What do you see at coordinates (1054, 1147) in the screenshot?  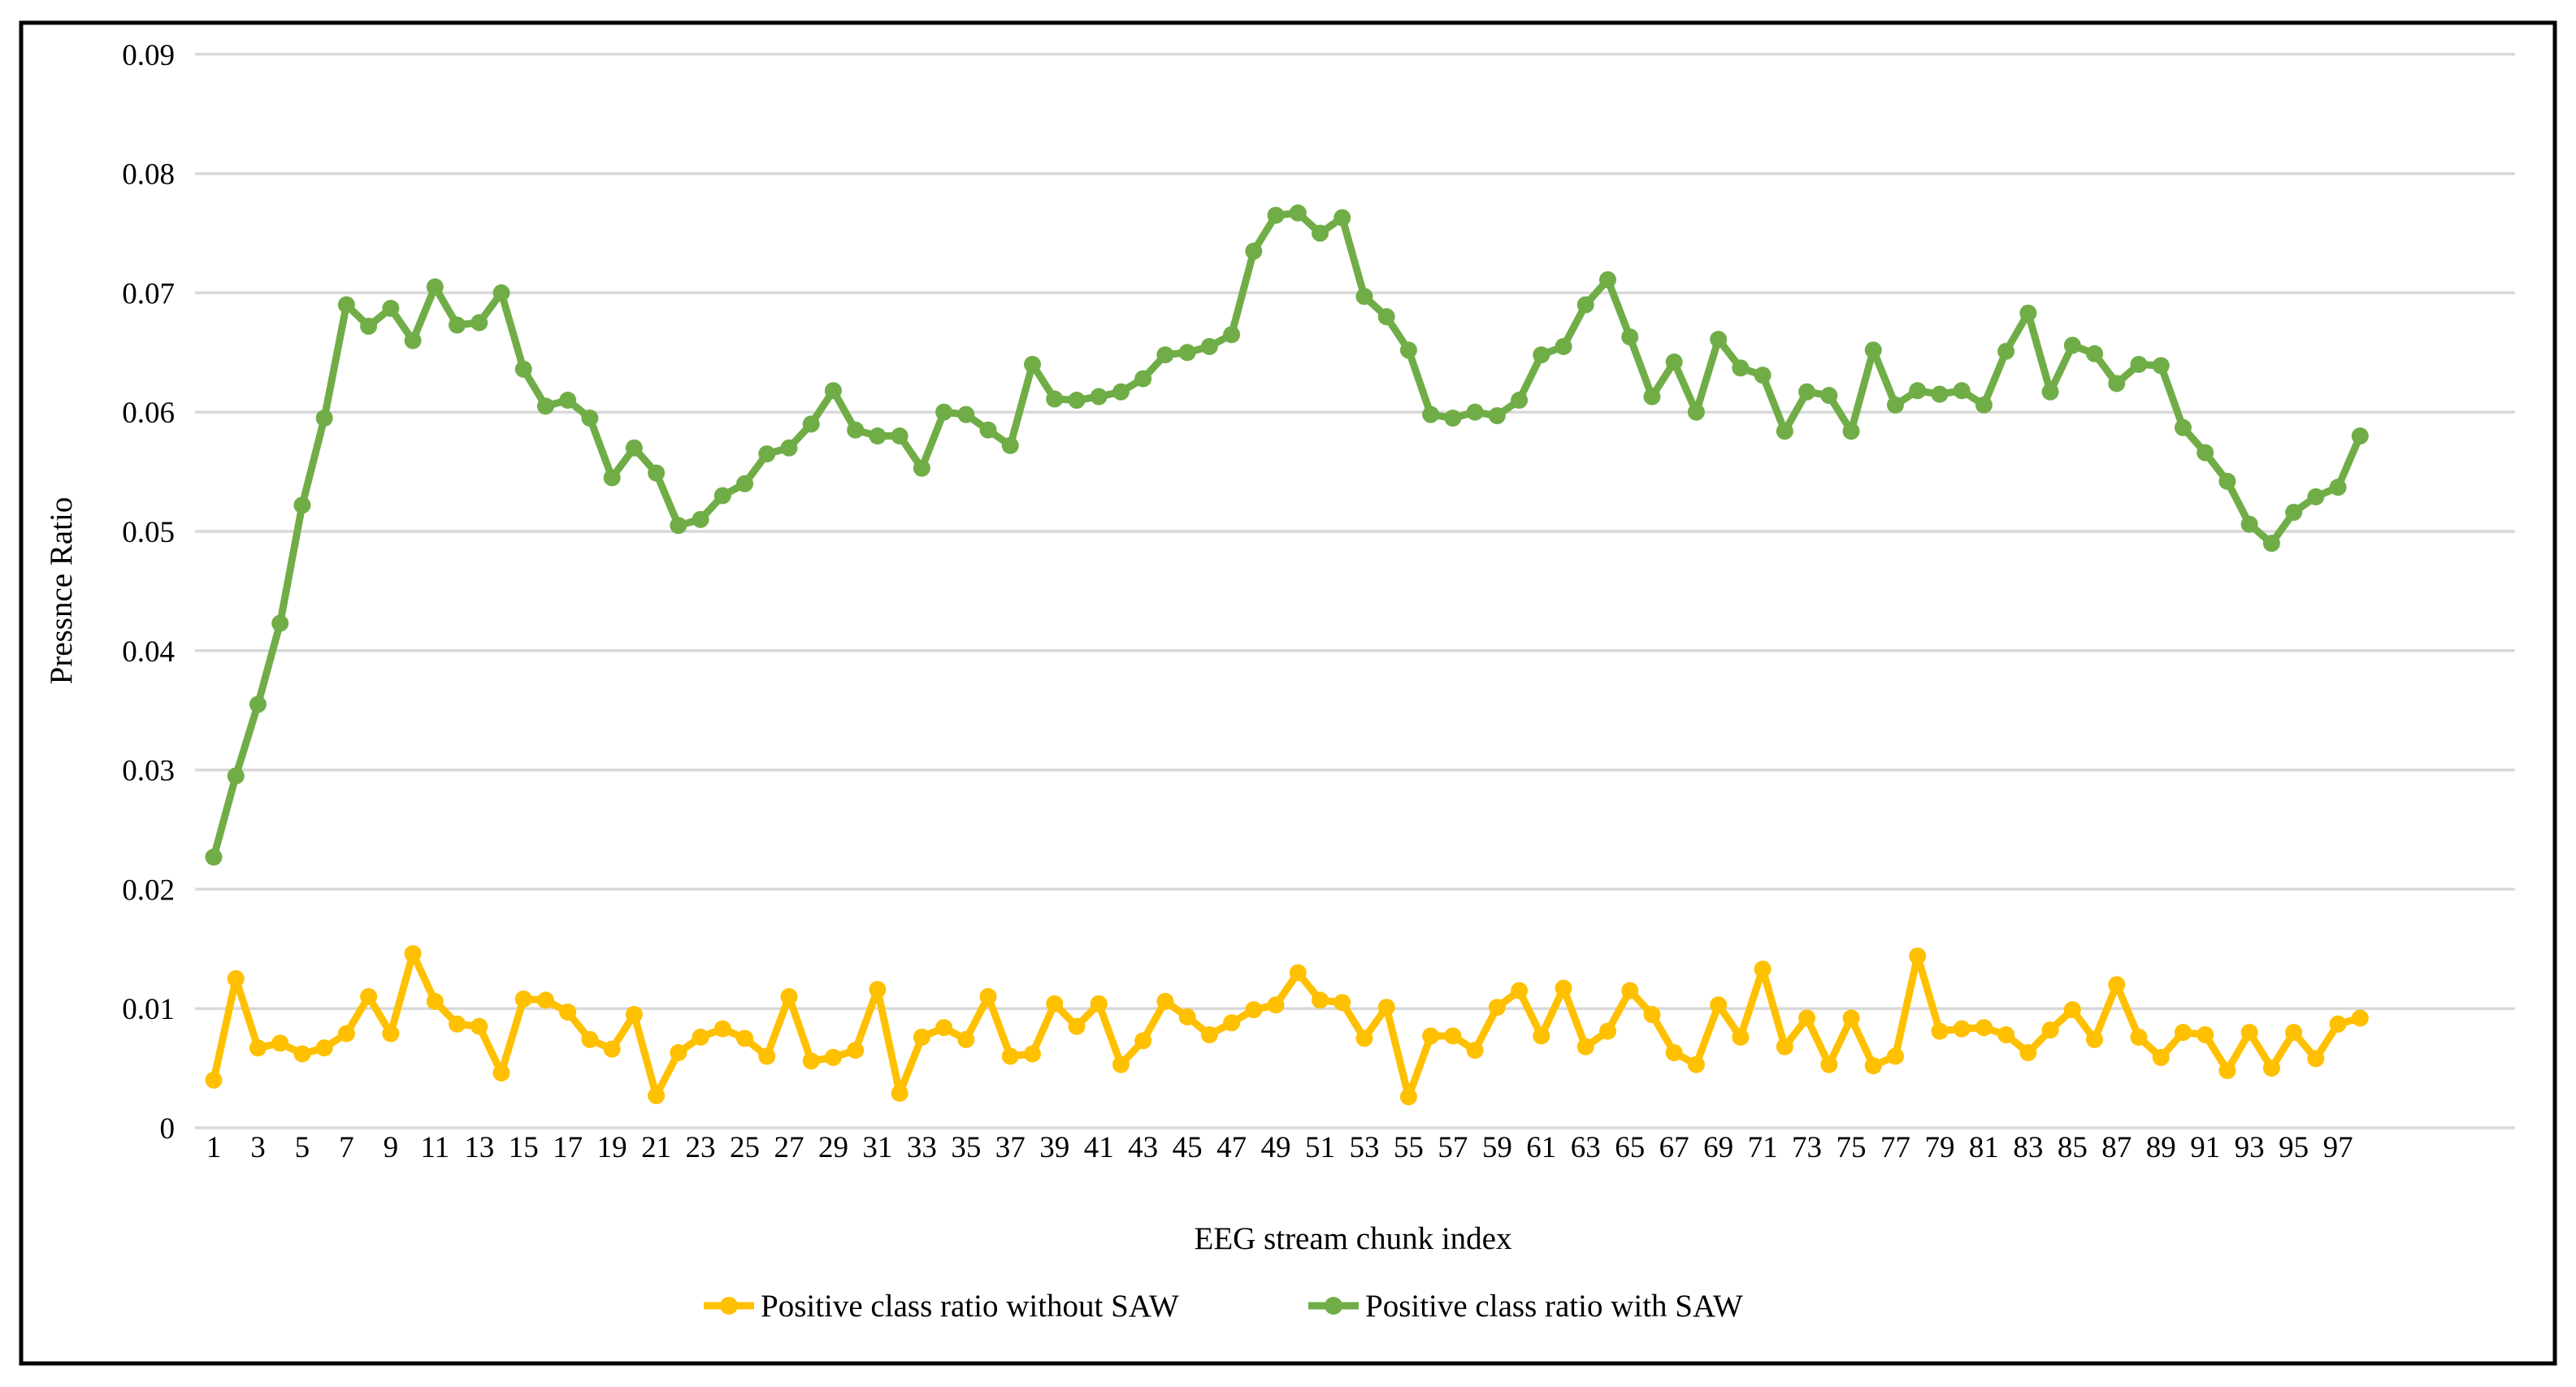 I see `x-tick-label: 39` at bounding box center [1054, 1147].